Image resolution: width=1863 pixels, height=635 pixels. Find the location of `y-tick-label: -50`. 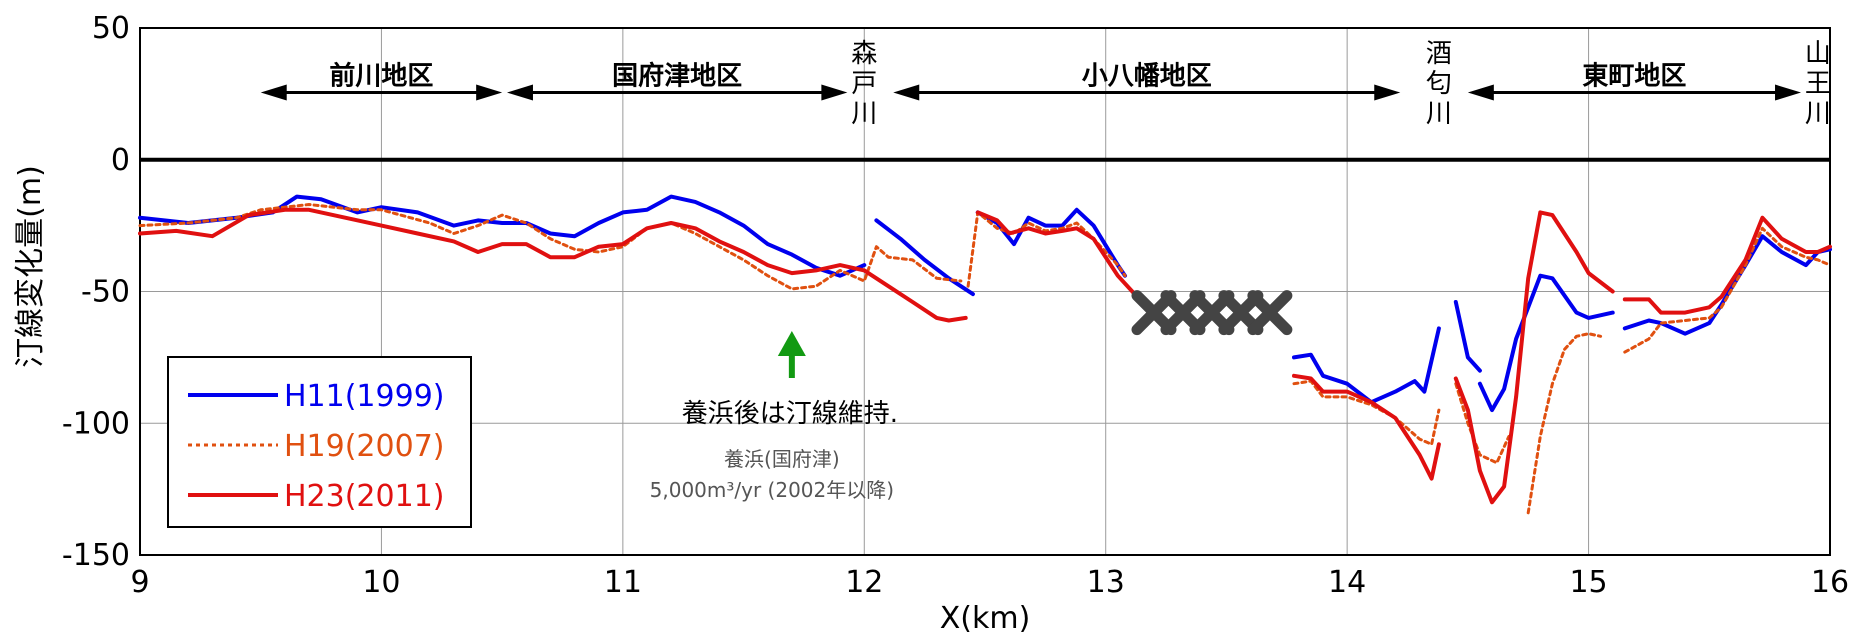

y-tick-label: -50 is located at coordinates (105, 292).